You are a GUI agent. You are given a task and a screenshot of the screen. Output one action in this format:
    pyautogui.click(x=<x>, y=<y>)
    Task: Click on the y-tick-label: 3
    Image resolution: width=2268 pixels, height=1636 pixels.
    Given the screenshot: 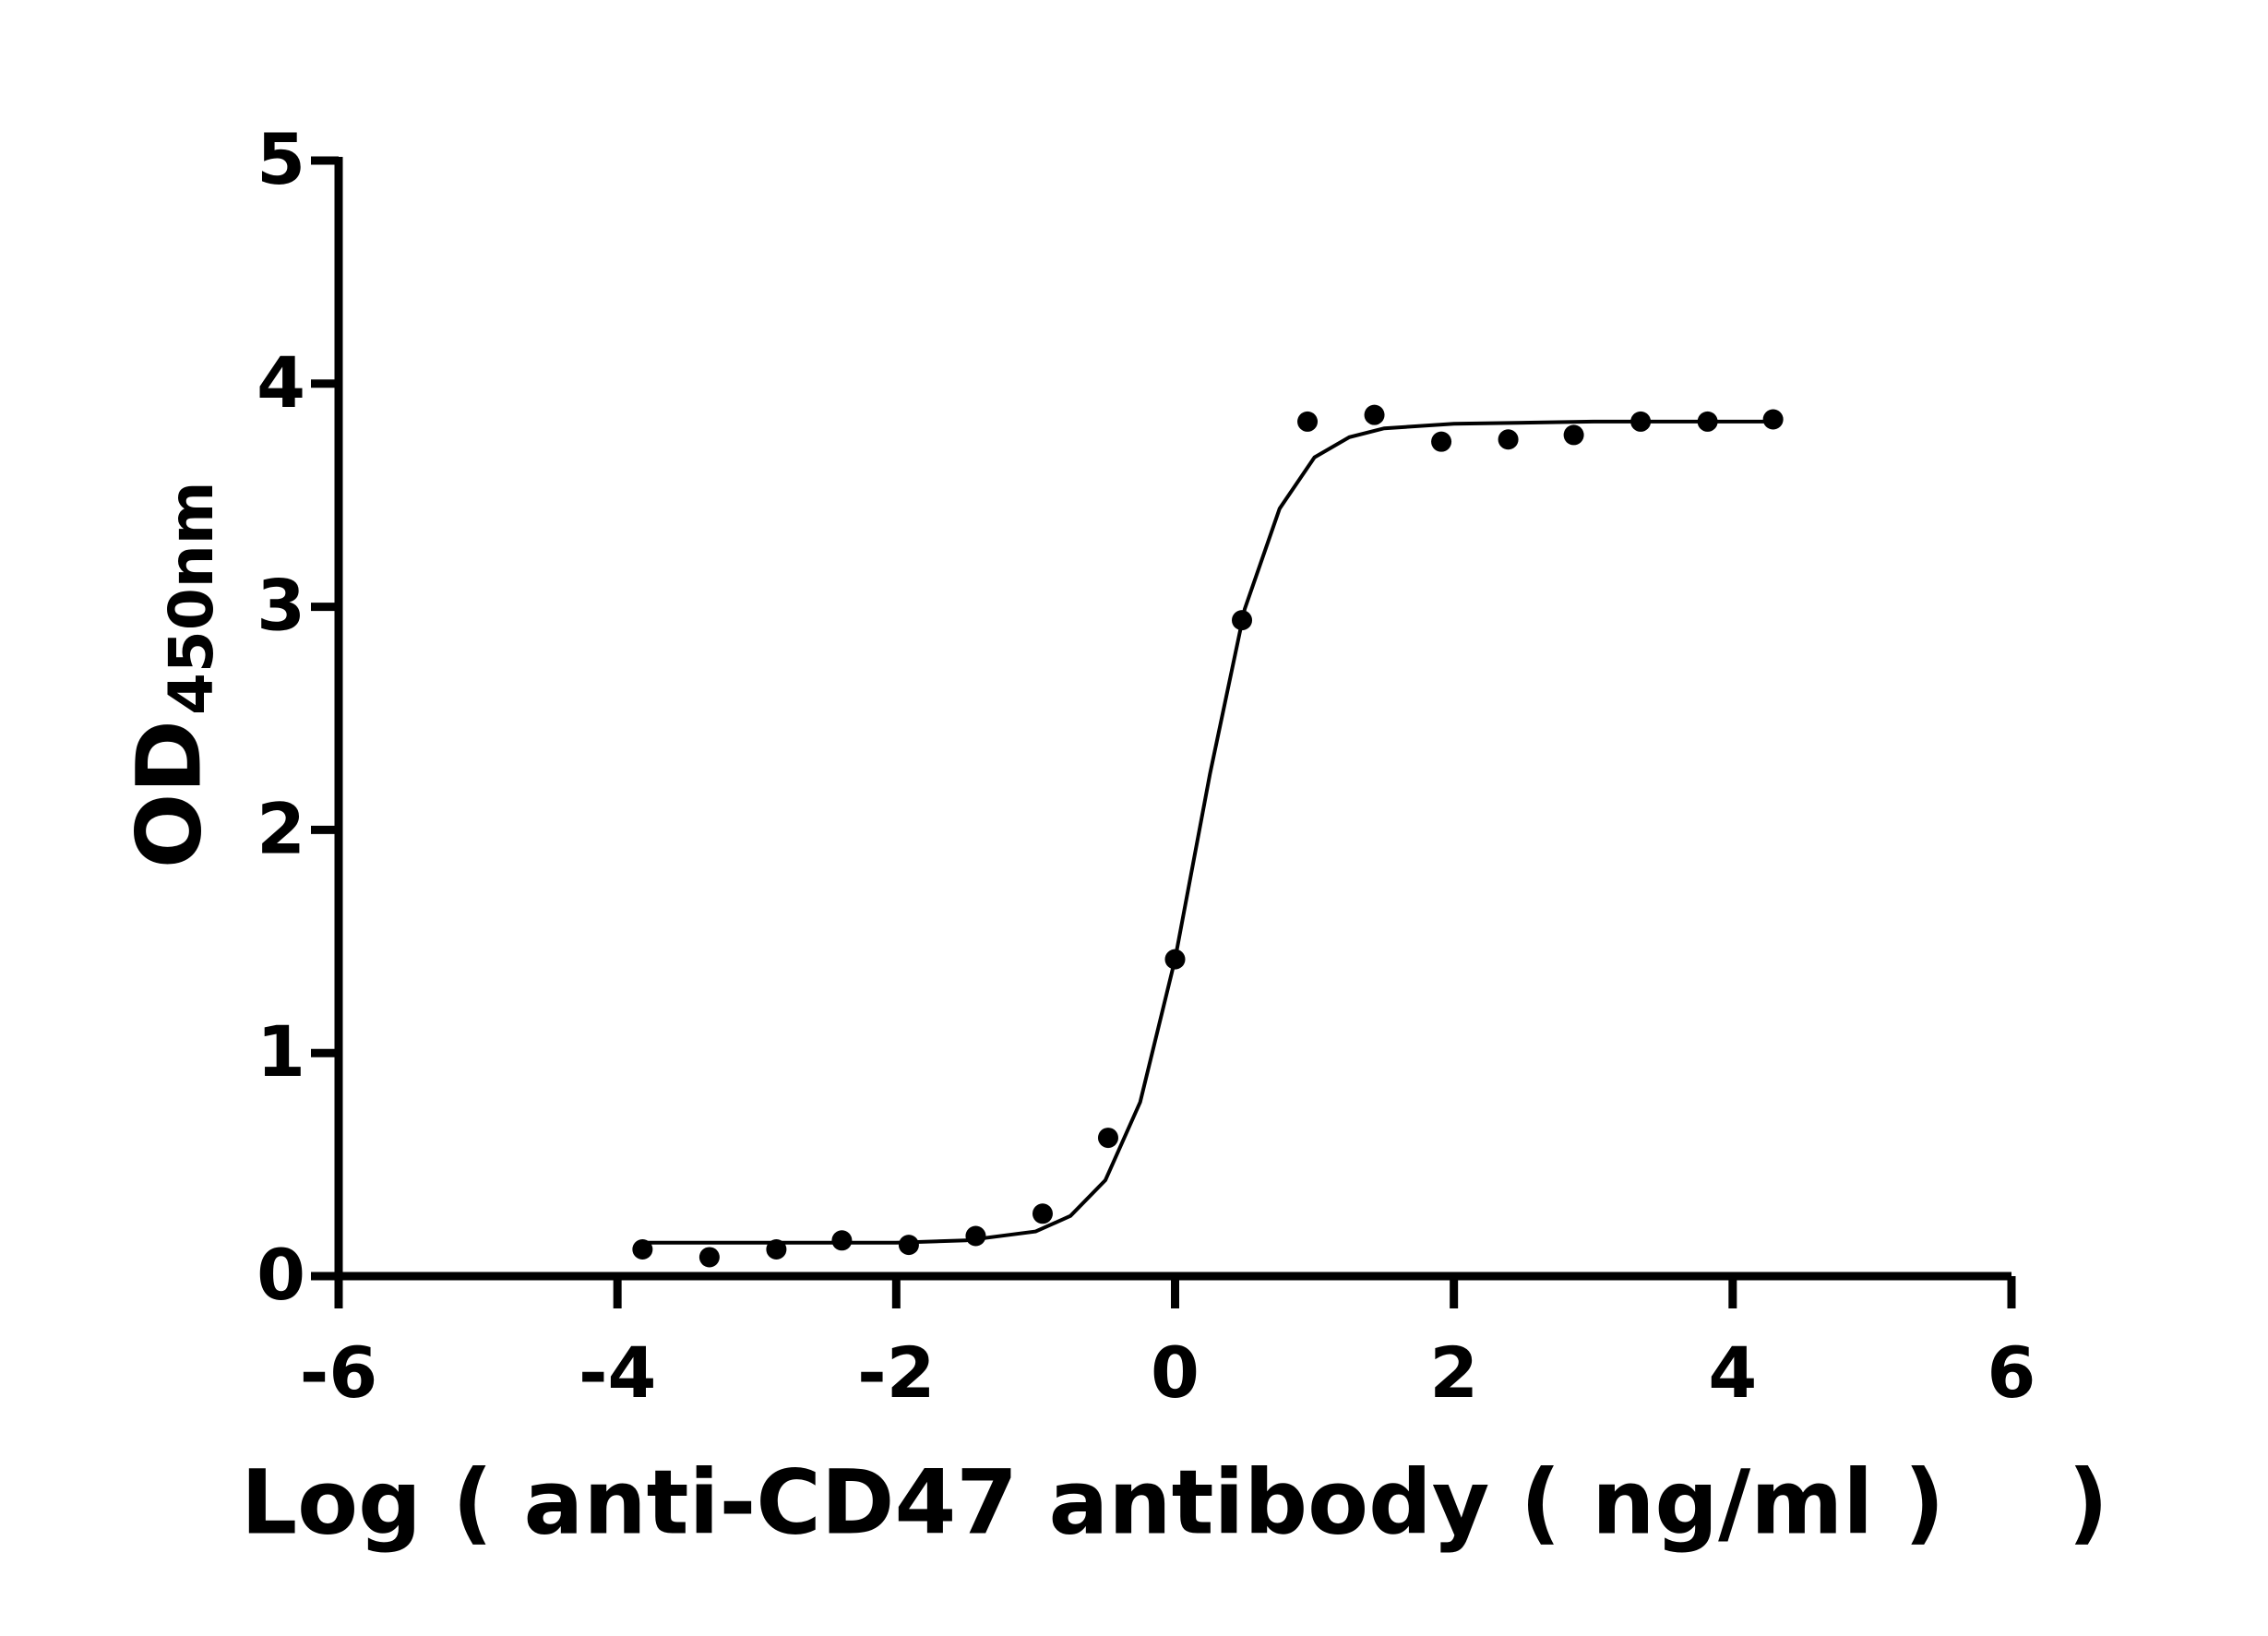 What is the action you would take?
    pyautogui.click(x=281, y=606)
    